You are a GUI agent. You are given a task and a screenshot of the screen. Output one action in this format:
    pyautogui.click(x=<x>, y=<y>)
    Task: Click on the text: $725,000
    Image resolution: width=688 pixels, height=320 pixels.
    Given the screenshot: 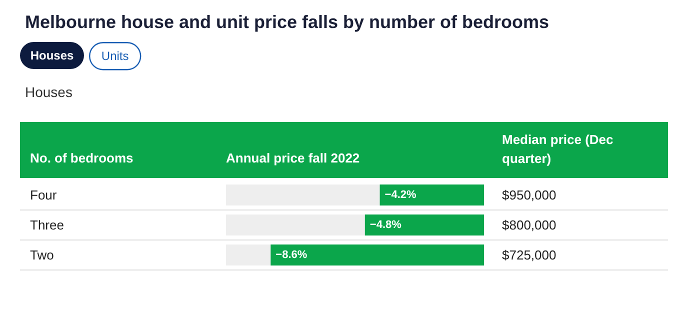 What is the action you would take?
    pyautogui.click(x=529, y=255)
    